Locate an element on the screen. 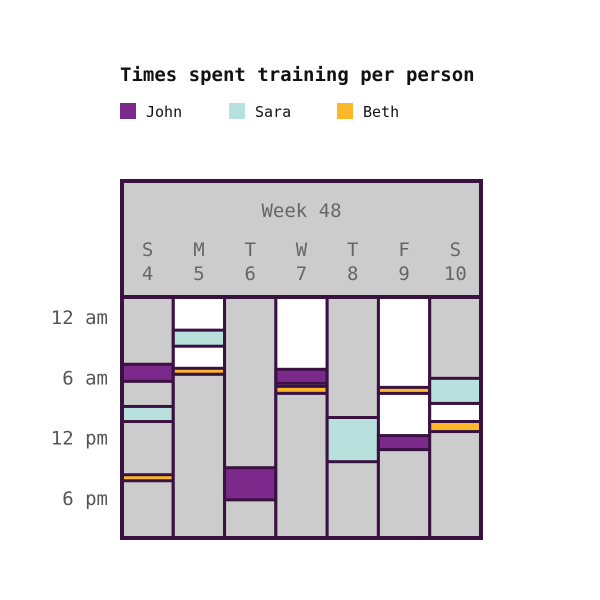 The image size is (600, 600). week-header is located at coordinates (301, 239).